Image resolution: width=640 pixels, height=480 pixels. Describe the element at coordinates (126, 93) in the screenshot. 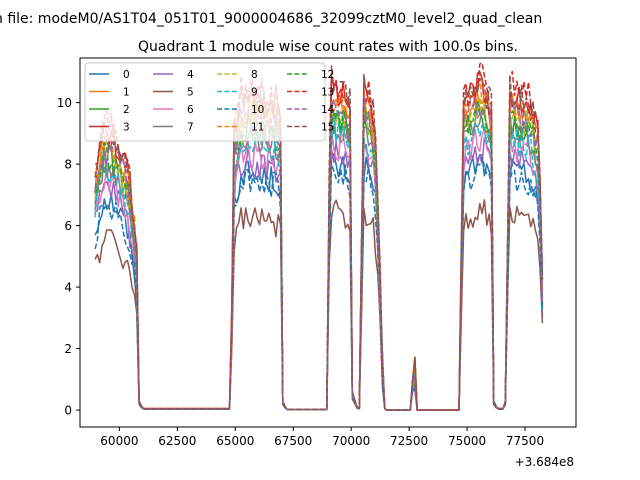

I see `legend-label: 1` at that location.